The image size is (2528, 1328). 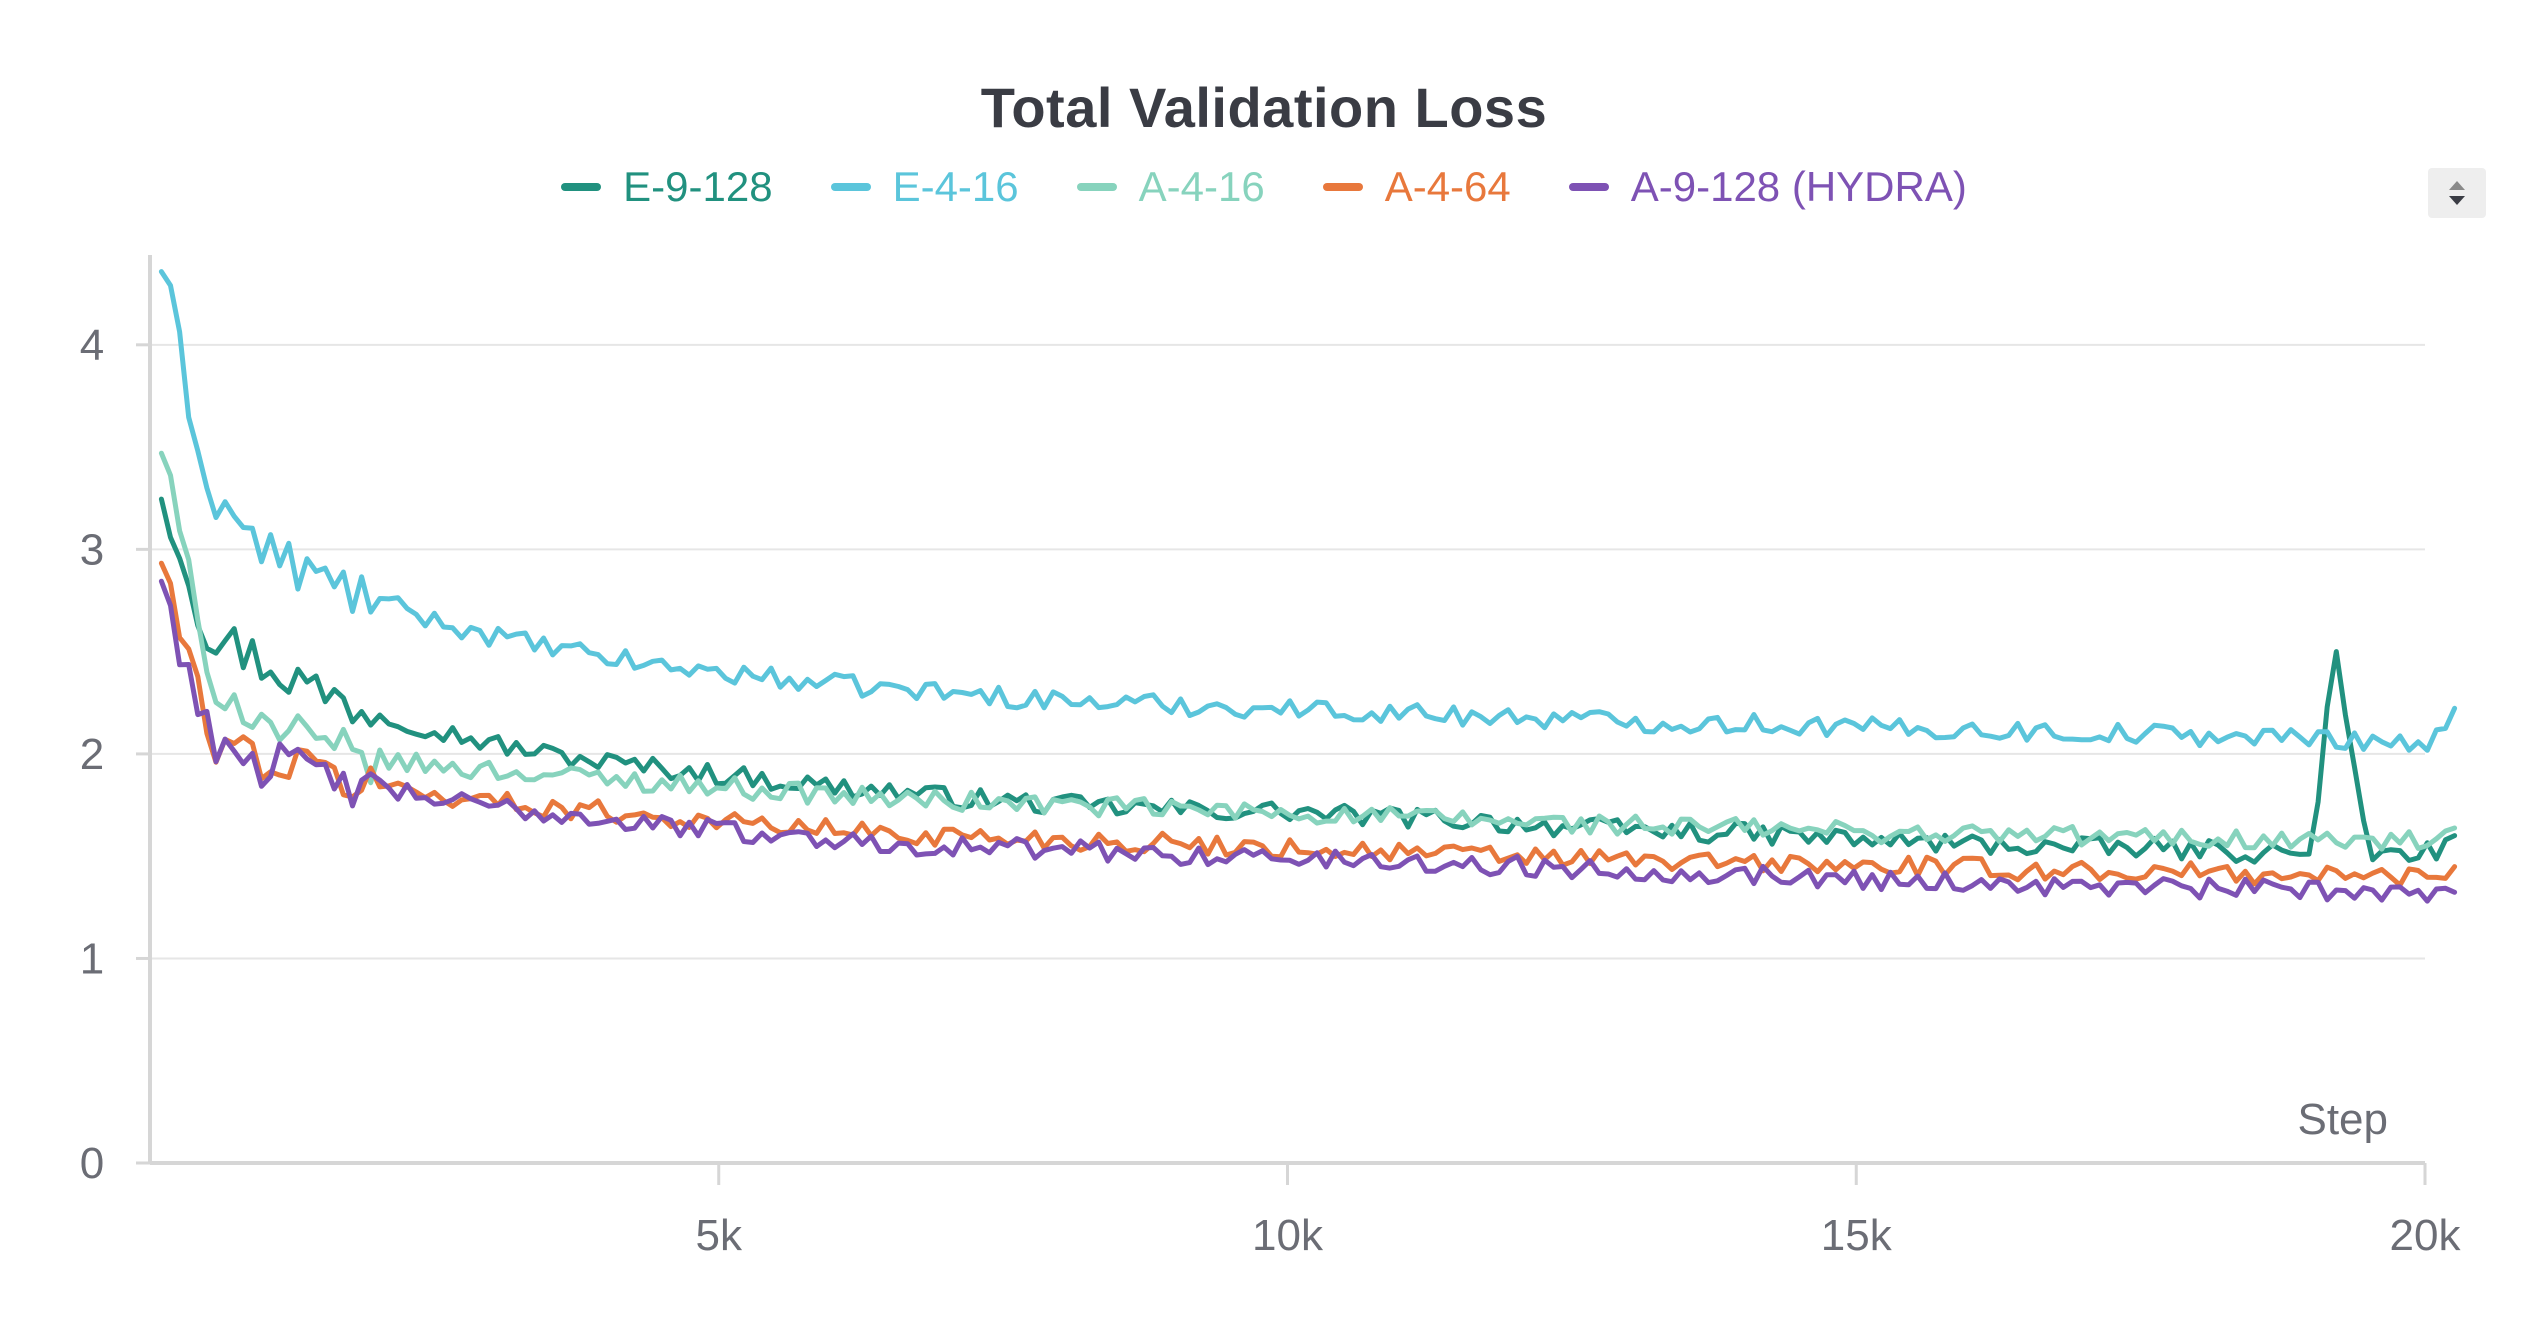 What do you see at coordinates (92, 549) in the screenshot?
I see `y-tick-label: 3` at bounding box center [92, 549].